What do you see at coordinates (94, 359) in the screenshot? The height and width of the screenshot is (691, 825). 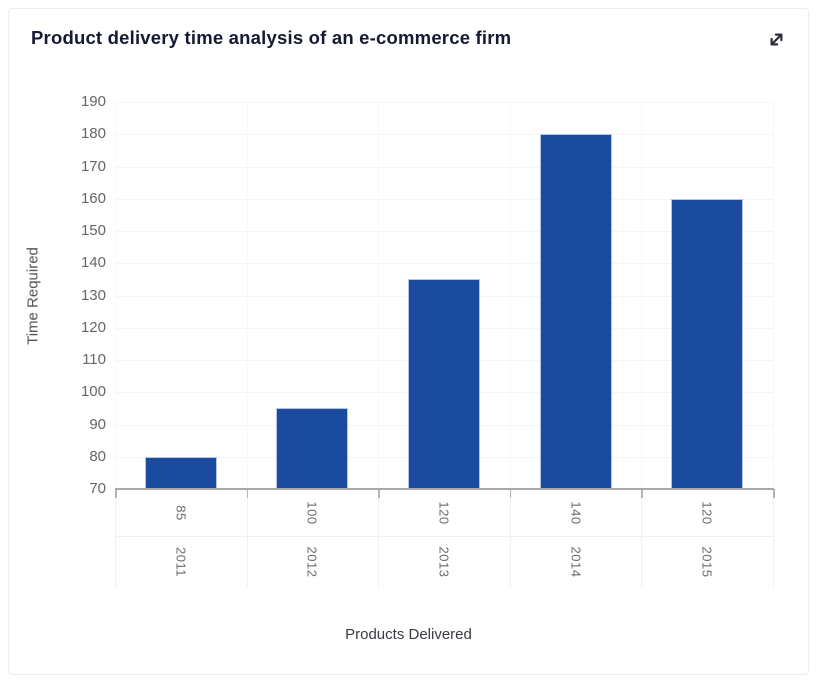 I see `y-tick-label: 110` at bounding box center [94, 359].